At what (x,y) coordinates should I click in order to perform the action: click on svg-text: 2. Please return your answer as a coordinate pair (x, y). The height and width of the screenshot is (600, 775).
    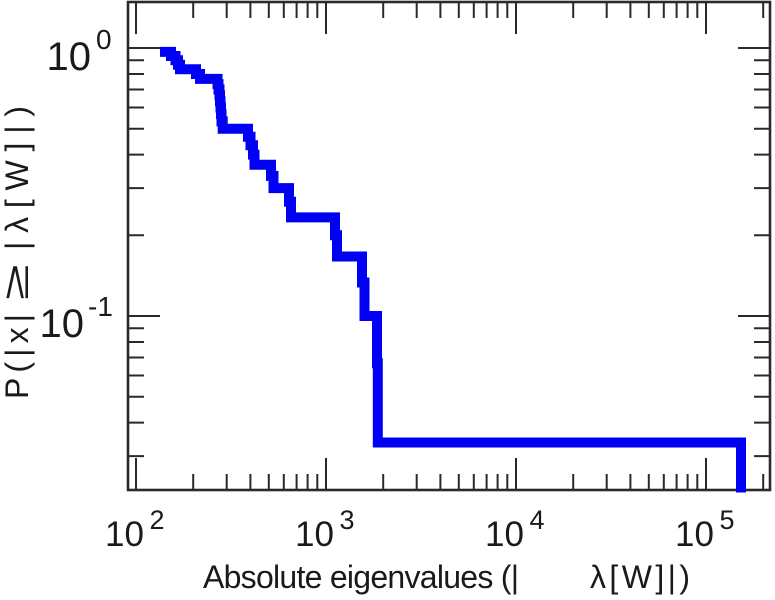
    Looking at the image, I should click on (157, 520).